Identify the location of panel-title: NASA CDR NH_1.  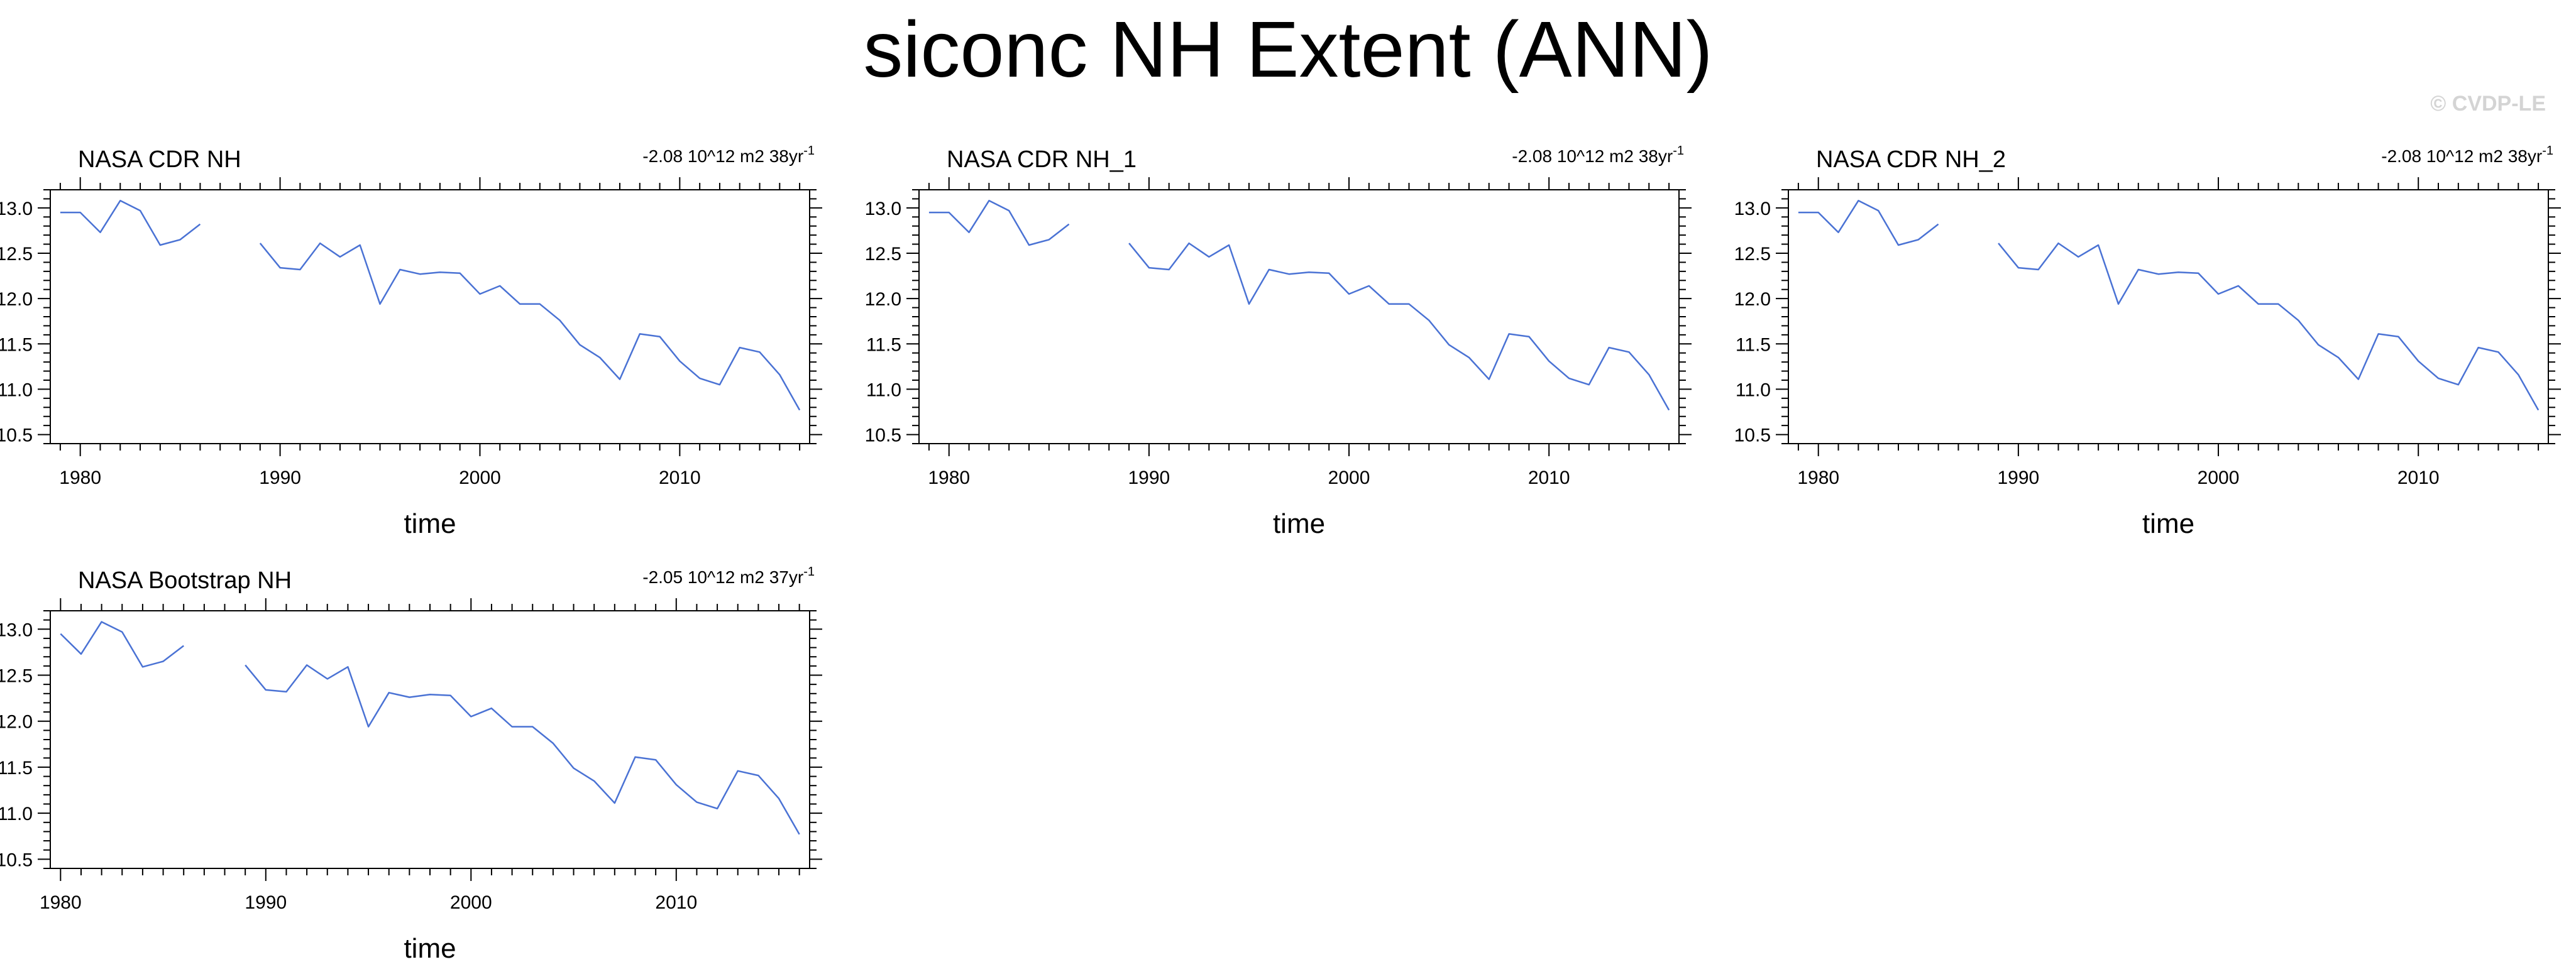
(1042, 160).